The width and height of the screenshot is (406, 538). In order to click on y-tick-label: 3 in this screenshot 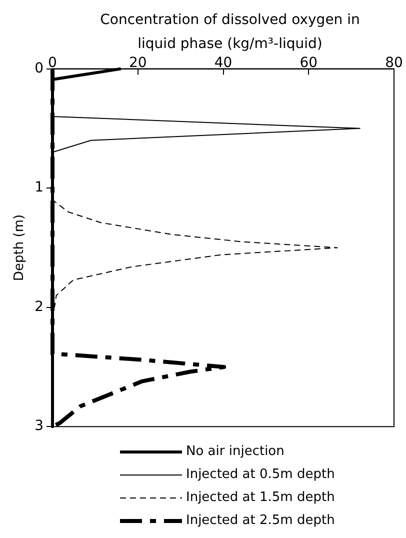, I will do `click(39, 426)`.